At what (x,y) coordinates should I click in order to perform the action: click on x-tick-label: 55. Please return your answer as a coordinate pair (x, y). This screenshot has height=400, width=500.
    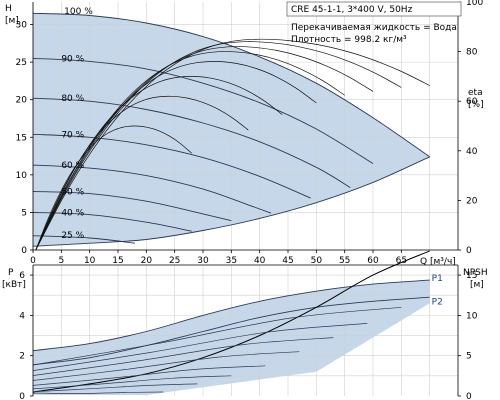
    Looking at the image, I should click on (344, 261).